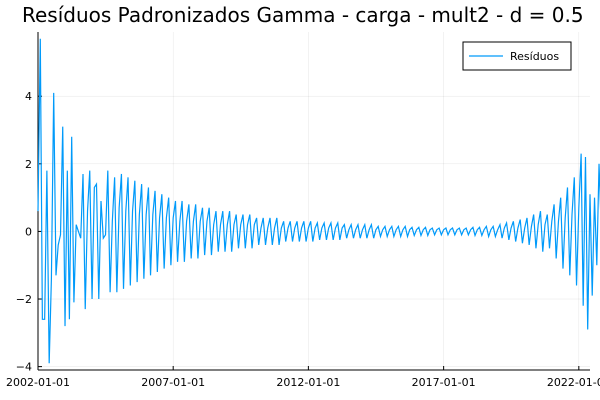 The height and width of the screenshot is (400, 600). What do you see at coordinates (24, 367) in the screenshot?
I see `y-tick-label: −4` at bounding box center [24, 367].